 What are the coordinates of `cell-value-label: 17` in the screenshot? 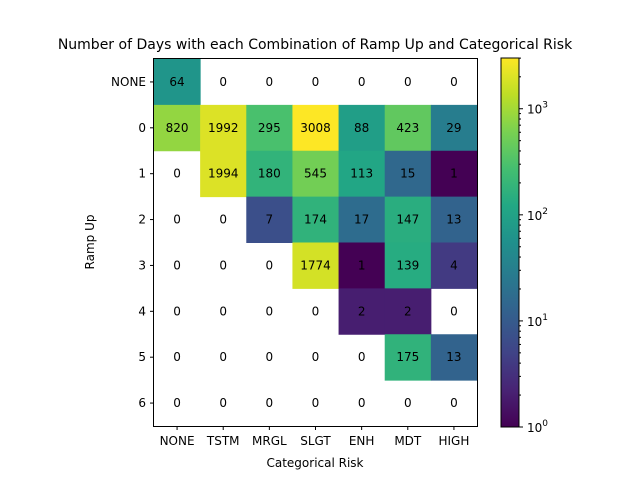 It's located at (361, 220).